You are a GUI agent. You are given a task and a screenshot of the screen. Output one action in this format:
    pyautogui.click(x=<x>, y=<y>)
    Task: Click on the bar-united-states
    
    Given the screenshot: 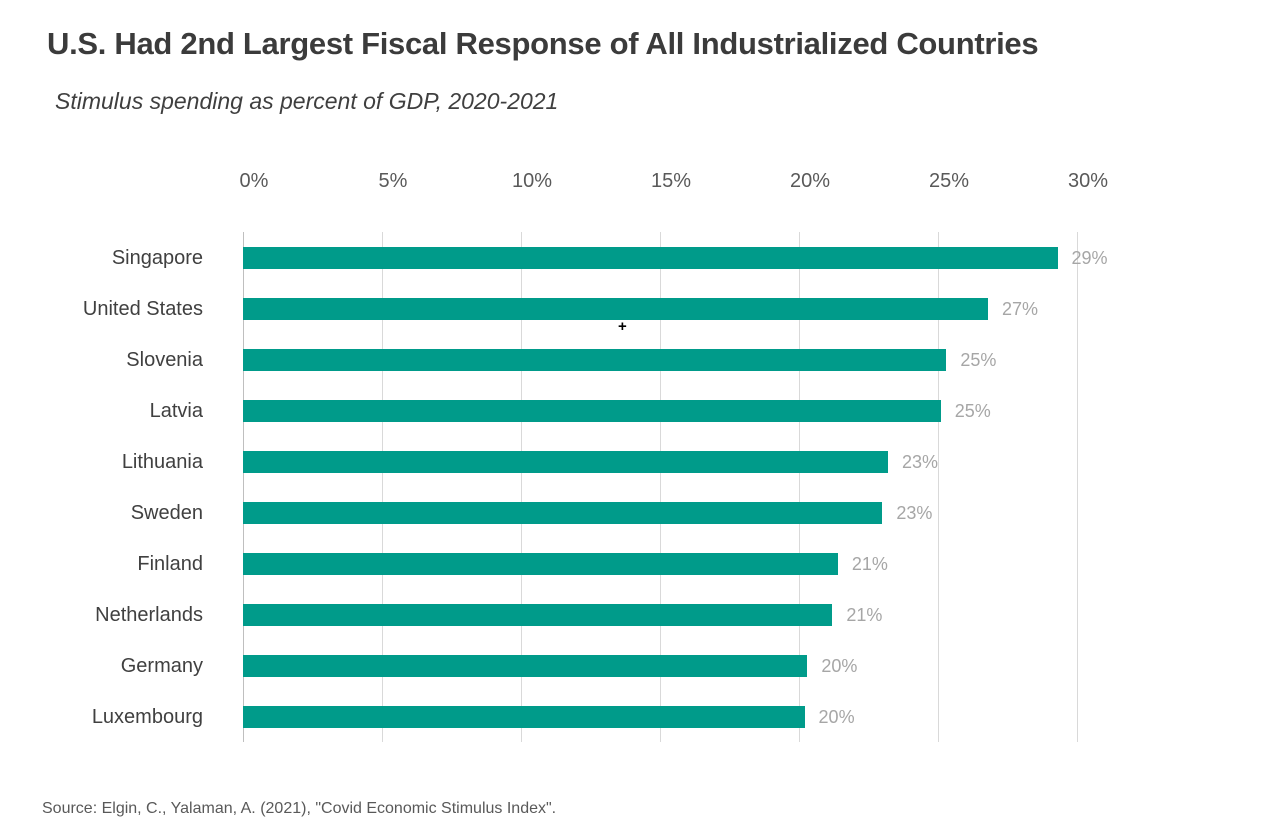 What is the action you would take?
    pyautogui.click(x=616, y=308)
    